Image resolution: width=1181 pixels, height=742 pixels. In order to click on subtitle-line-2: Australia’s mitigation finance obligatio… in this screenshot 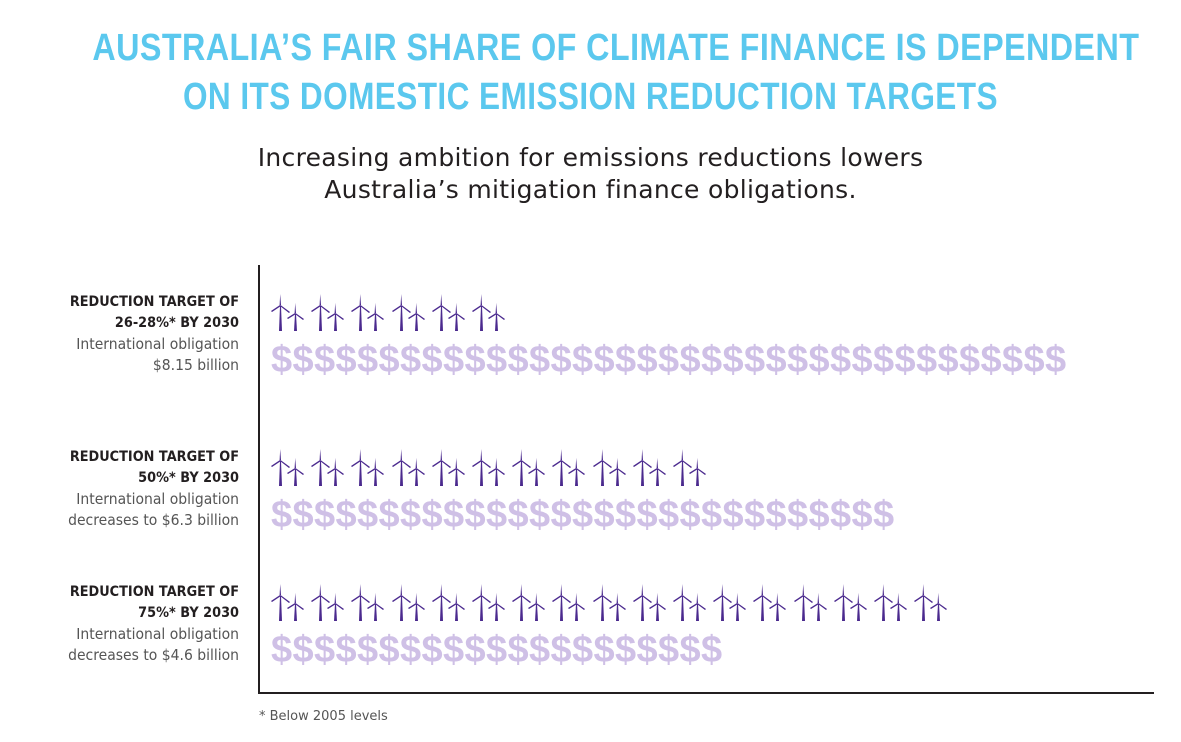, I will do `click(590, 189)`.